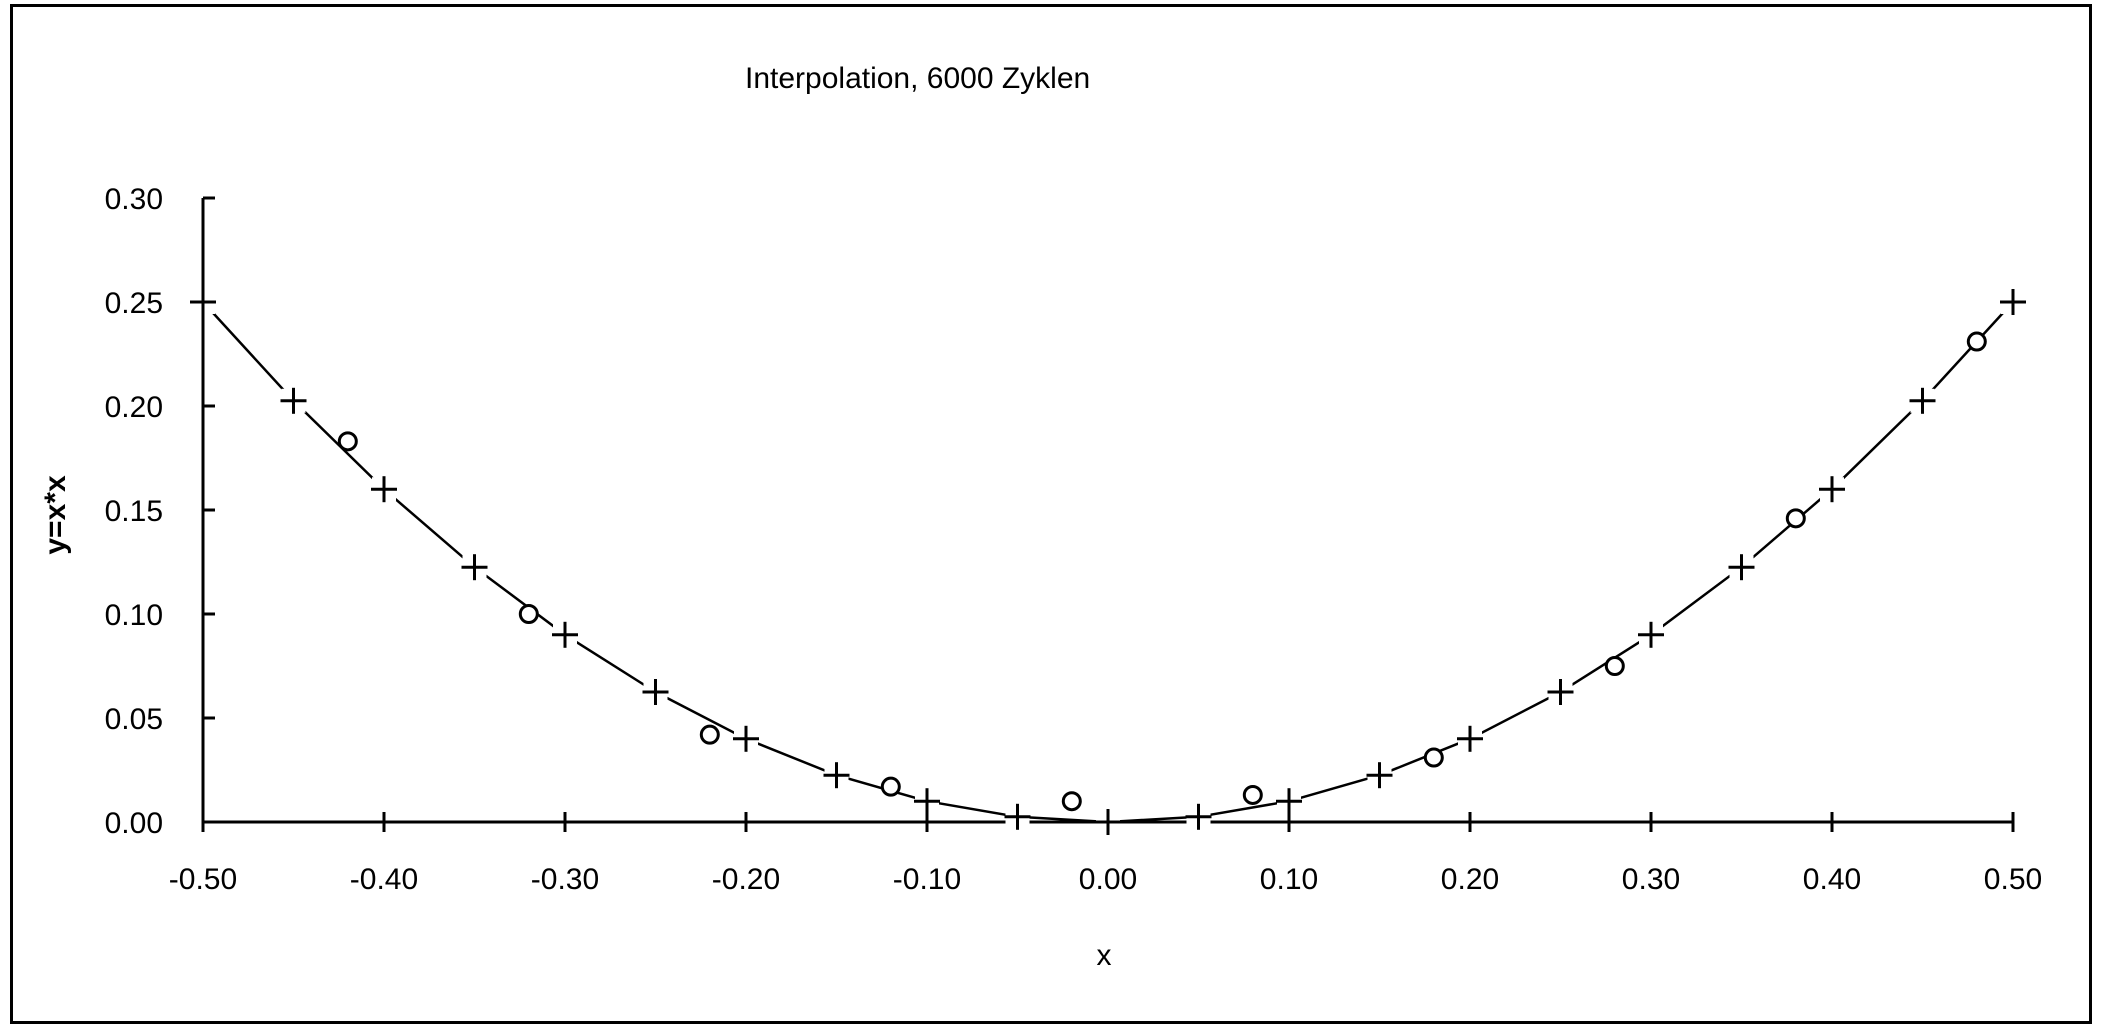 The width and height of the screenshot is (2103, 1024). What do you see at coordinates (1104, 955) in the screenshot?
I see `x-axis-label: x` at bounding box center [1104, 955].